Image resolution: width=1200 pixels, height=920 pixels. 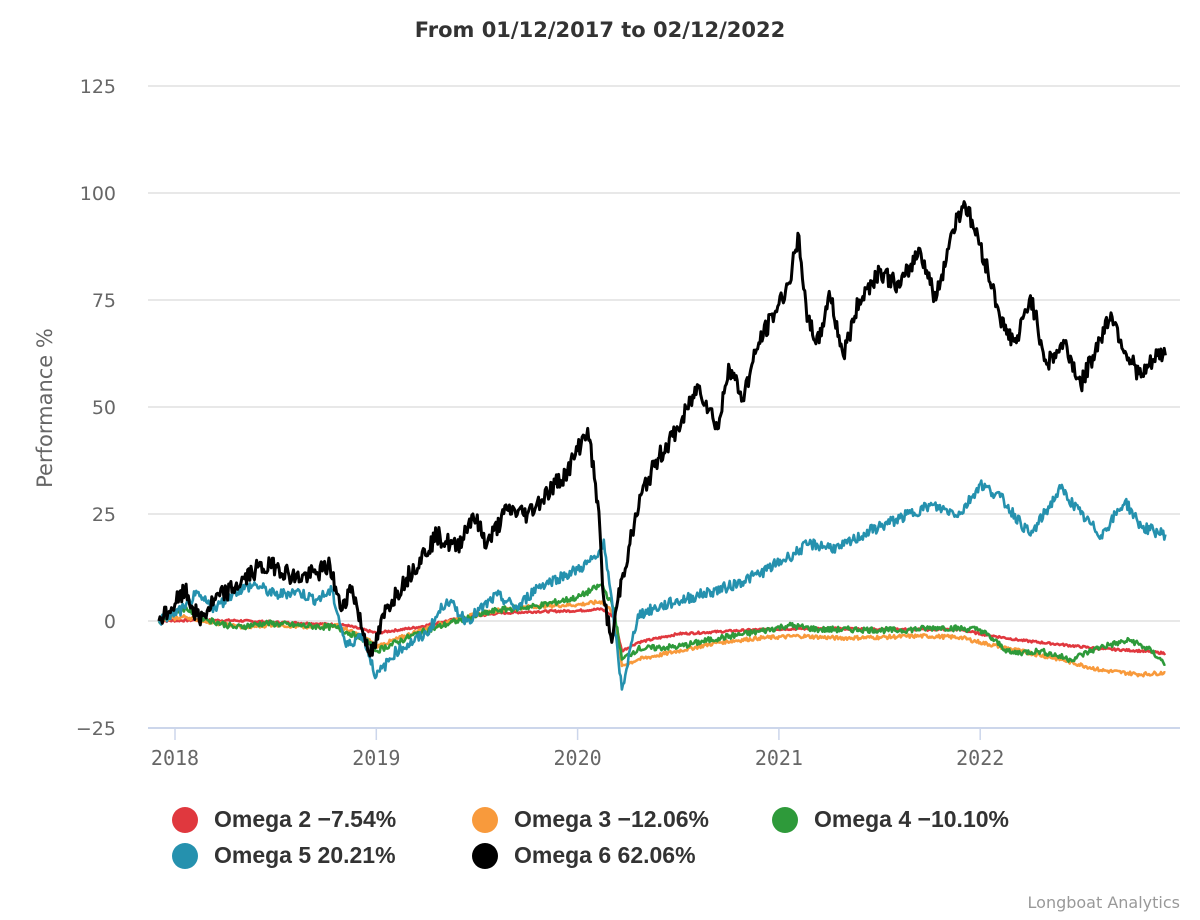 What do you see at coordinates (98, 87) in the screenshot?
I see `y-tick-label: 125` at bounding box center [98, 87].